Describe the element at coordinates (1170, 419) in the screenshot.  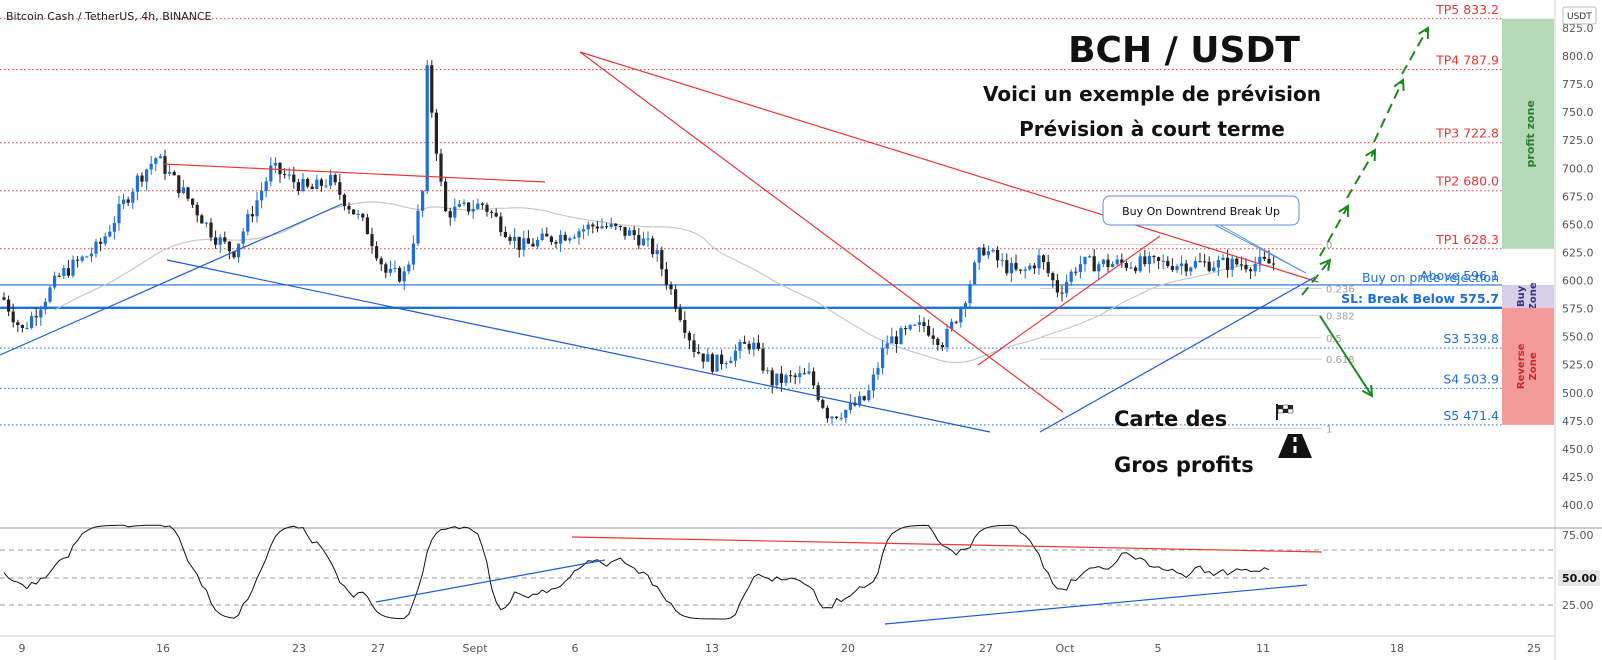
I see `footer-line-1: Carte des` at that location.